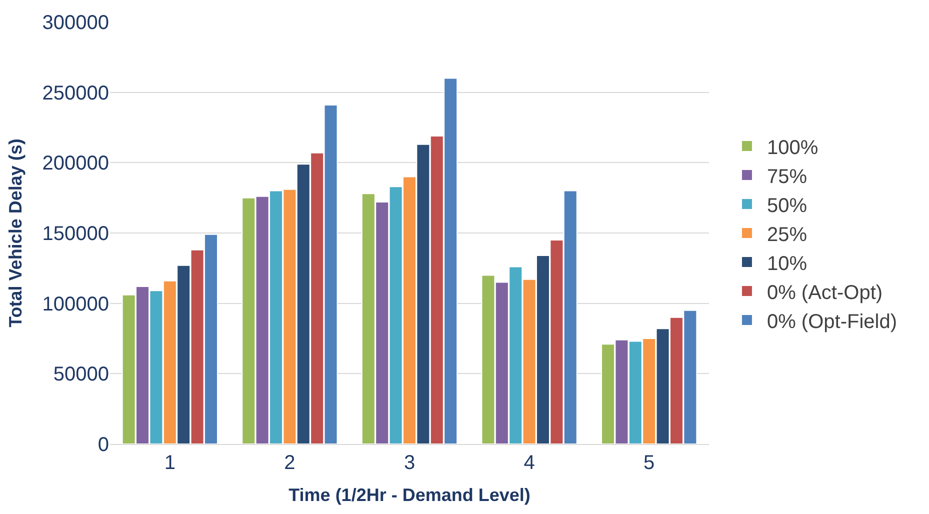 The height and width of the screenshot is (514, 929). I want to click on legend-label: 100%, so click(792, 147).